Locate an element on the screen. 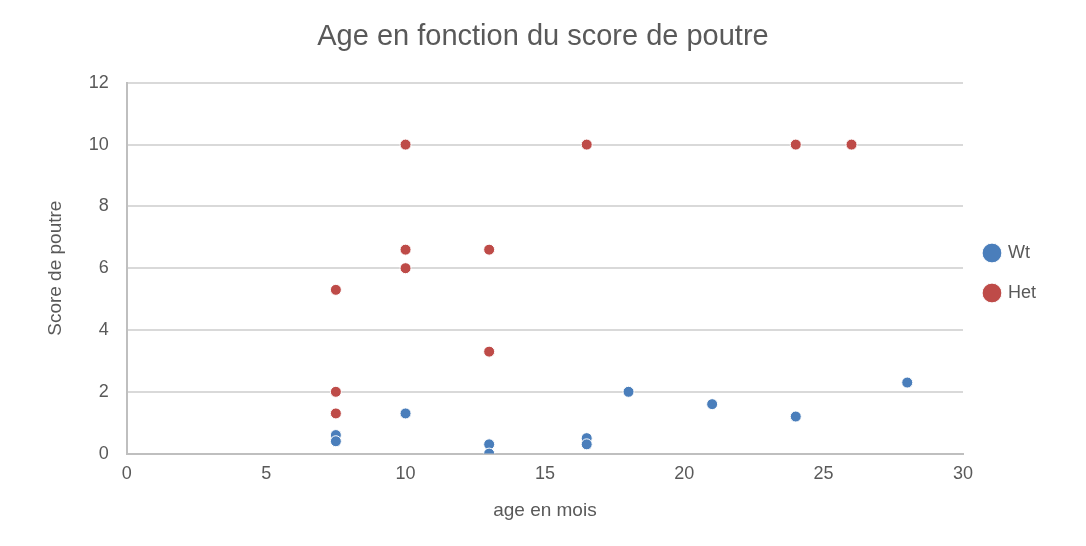 This screenshot has width=1086, height=546. x-tick-label: 0 is located at coordinates (126, 473).